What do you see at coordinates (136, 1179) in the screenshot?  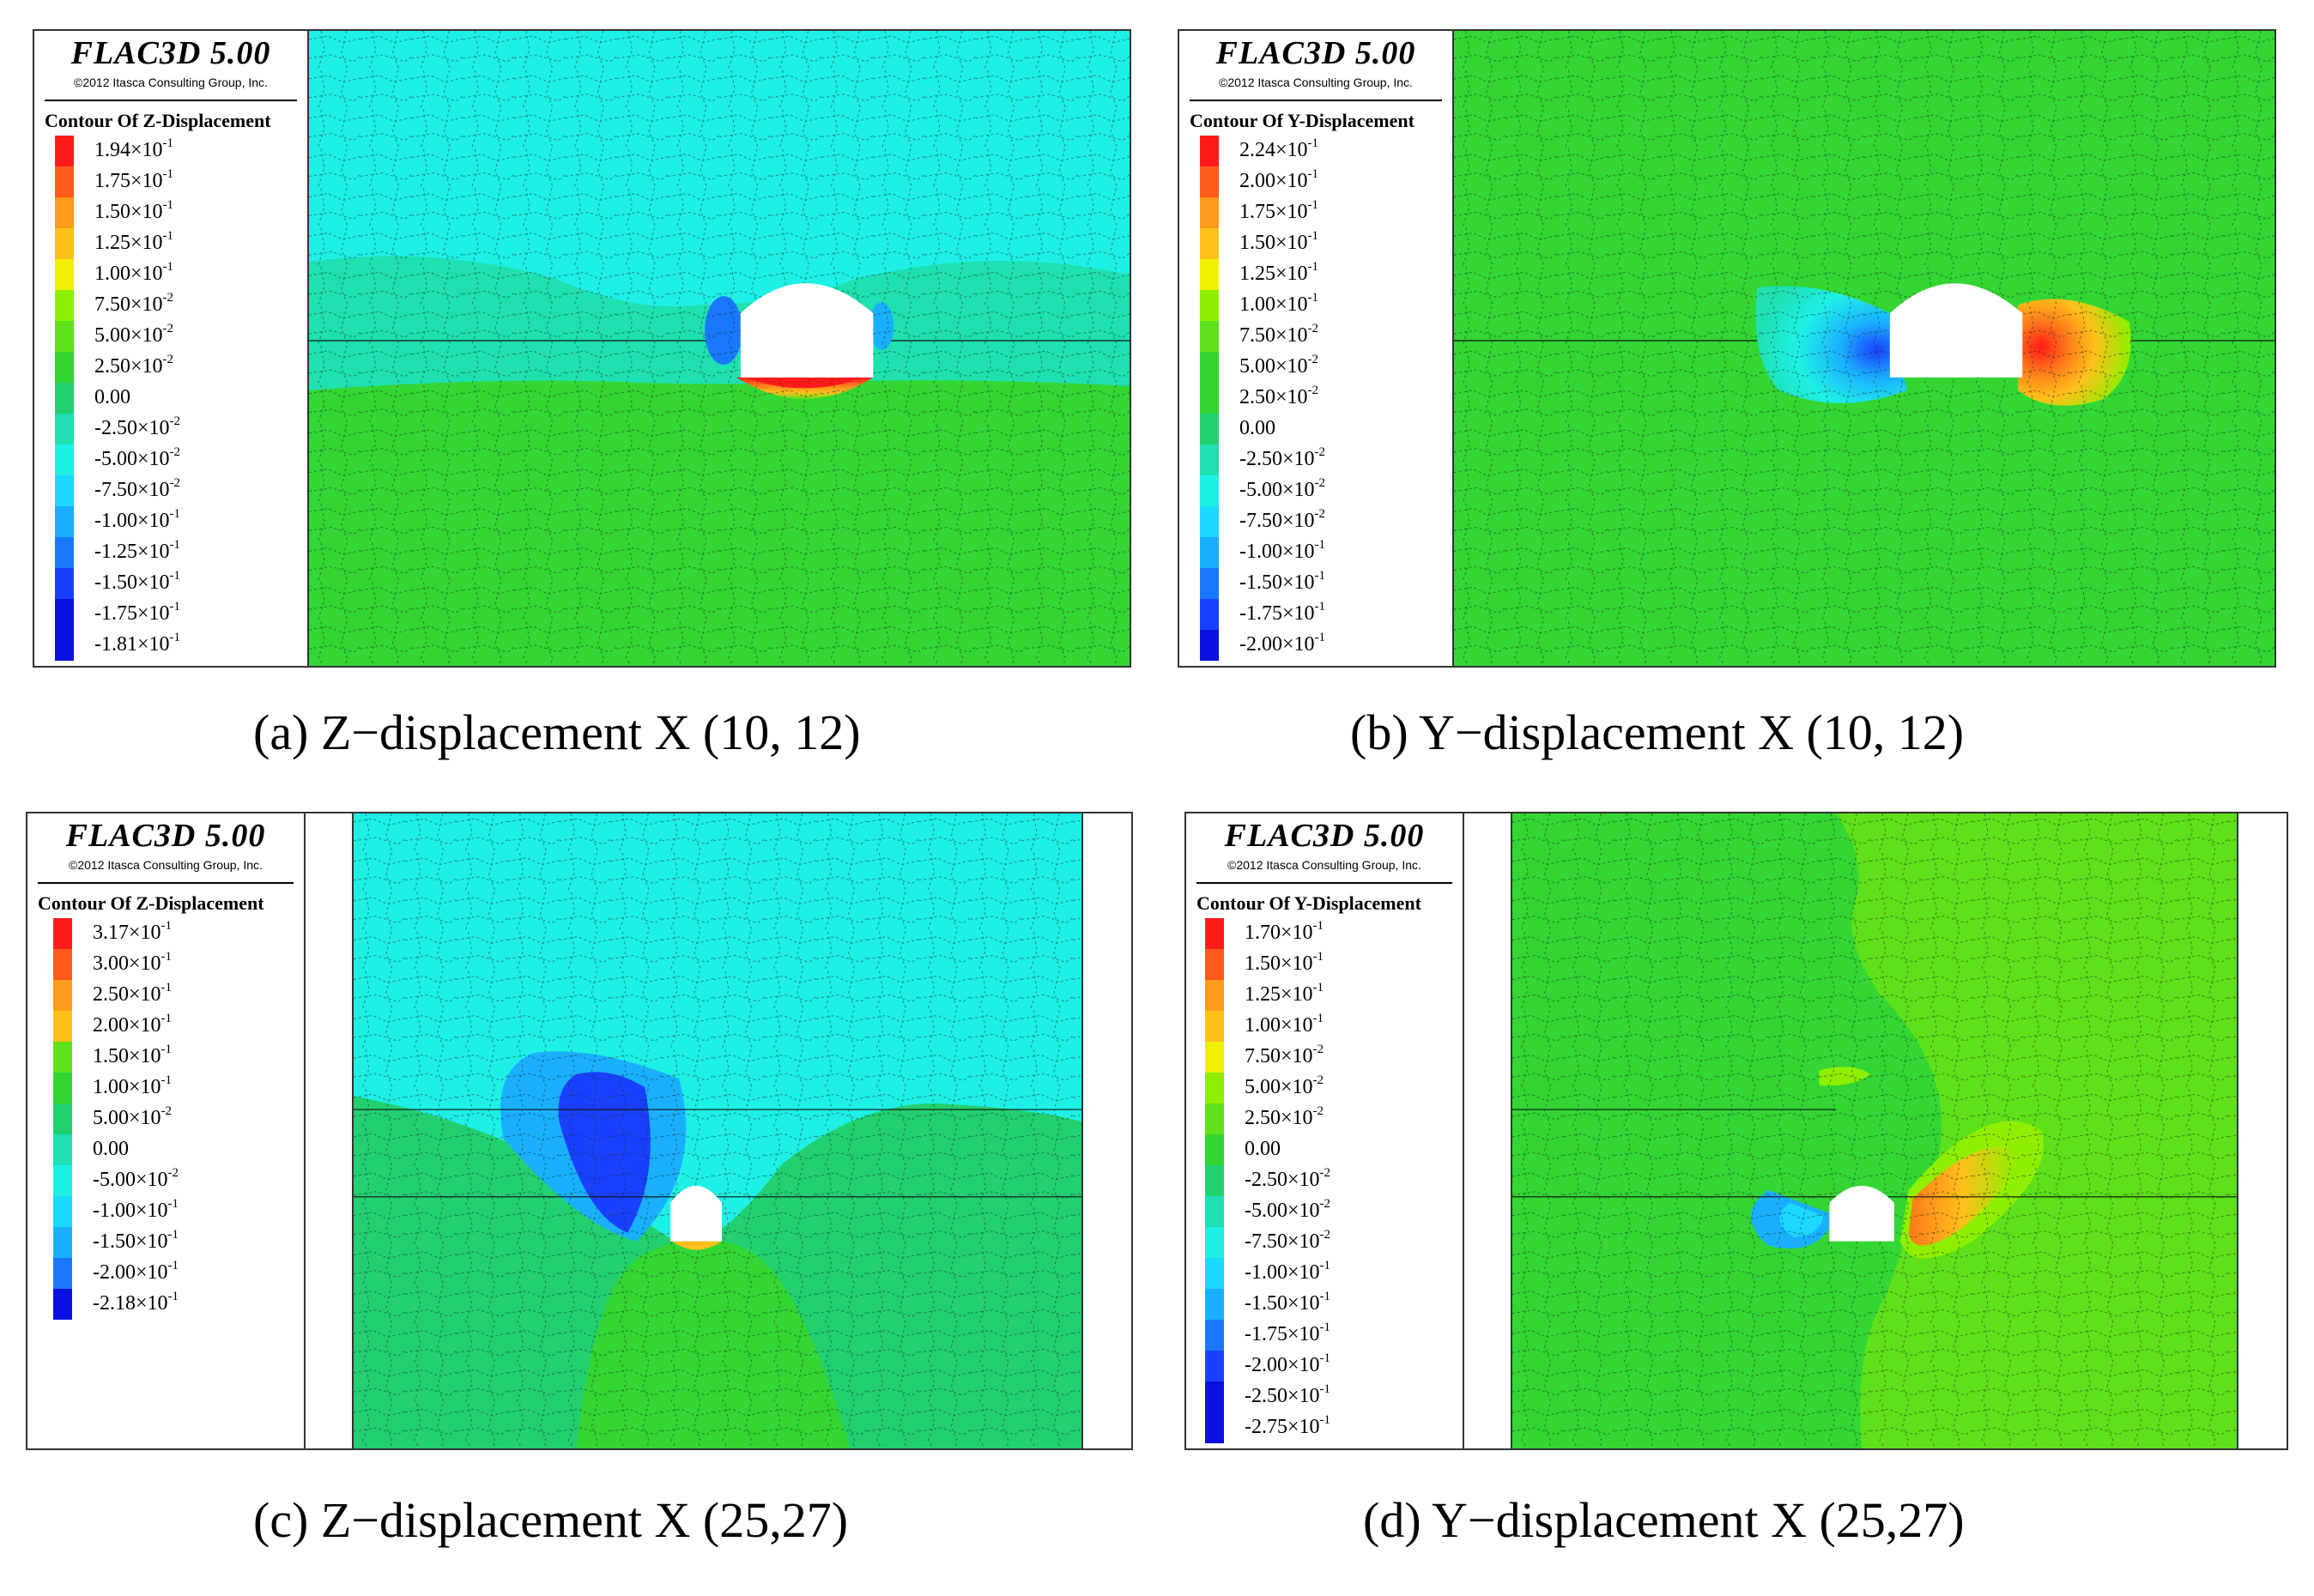 I see `level-value: -5.00×10⁻²` at bounding box center [136, 1179].